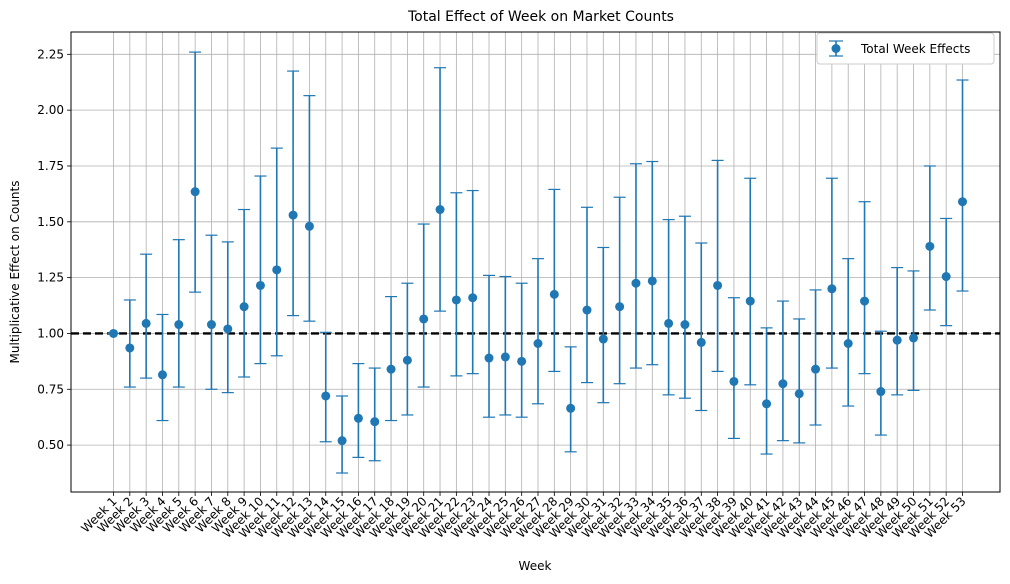 This screenshot has height=584, width=1010. Describe the element at coordinates (50, 389) in the screenshot. I see `y-tick-label: 0.75` at that location.